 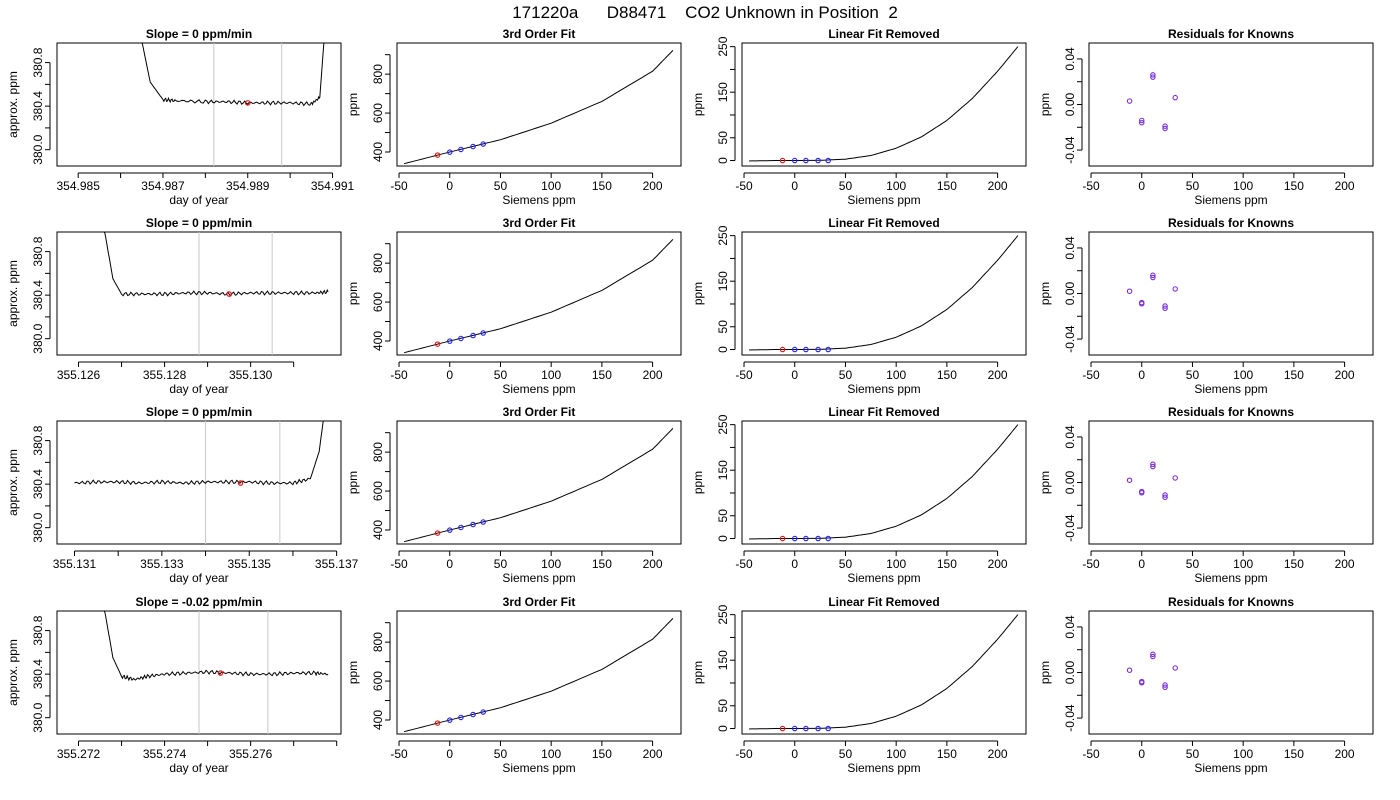 What do you see at coordinates (1231, 602) in the screenshot?
I see `panel-title: Residuals for Knowns` at bounding box center [1231, 602].